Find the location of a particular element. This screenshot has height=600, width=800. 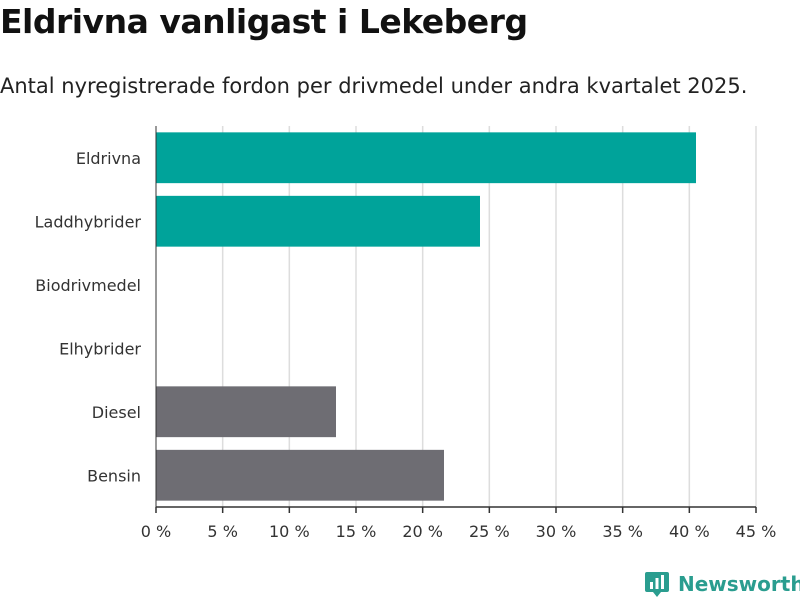

x-tick-label: 25 % is located at coordinates (489, 531).